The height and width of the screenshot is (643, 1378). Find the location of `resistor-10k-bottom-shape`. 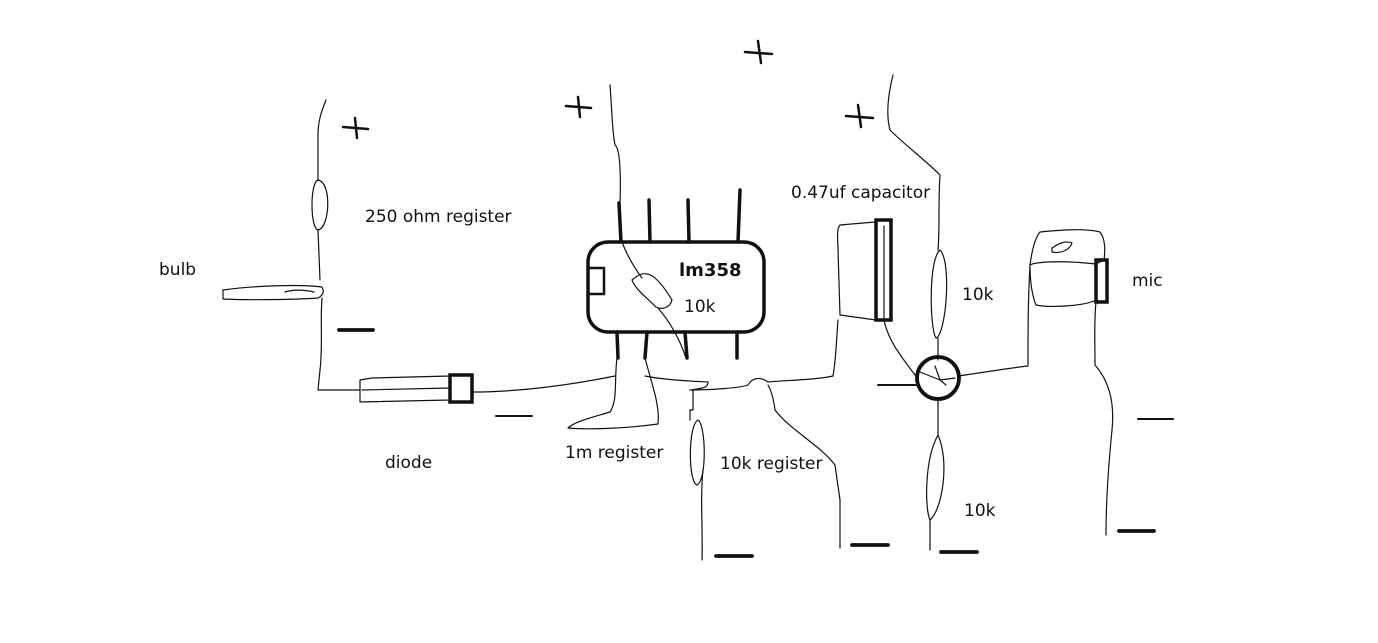

resistor-10k-bottom-shape is located at coordinates (935, 477).